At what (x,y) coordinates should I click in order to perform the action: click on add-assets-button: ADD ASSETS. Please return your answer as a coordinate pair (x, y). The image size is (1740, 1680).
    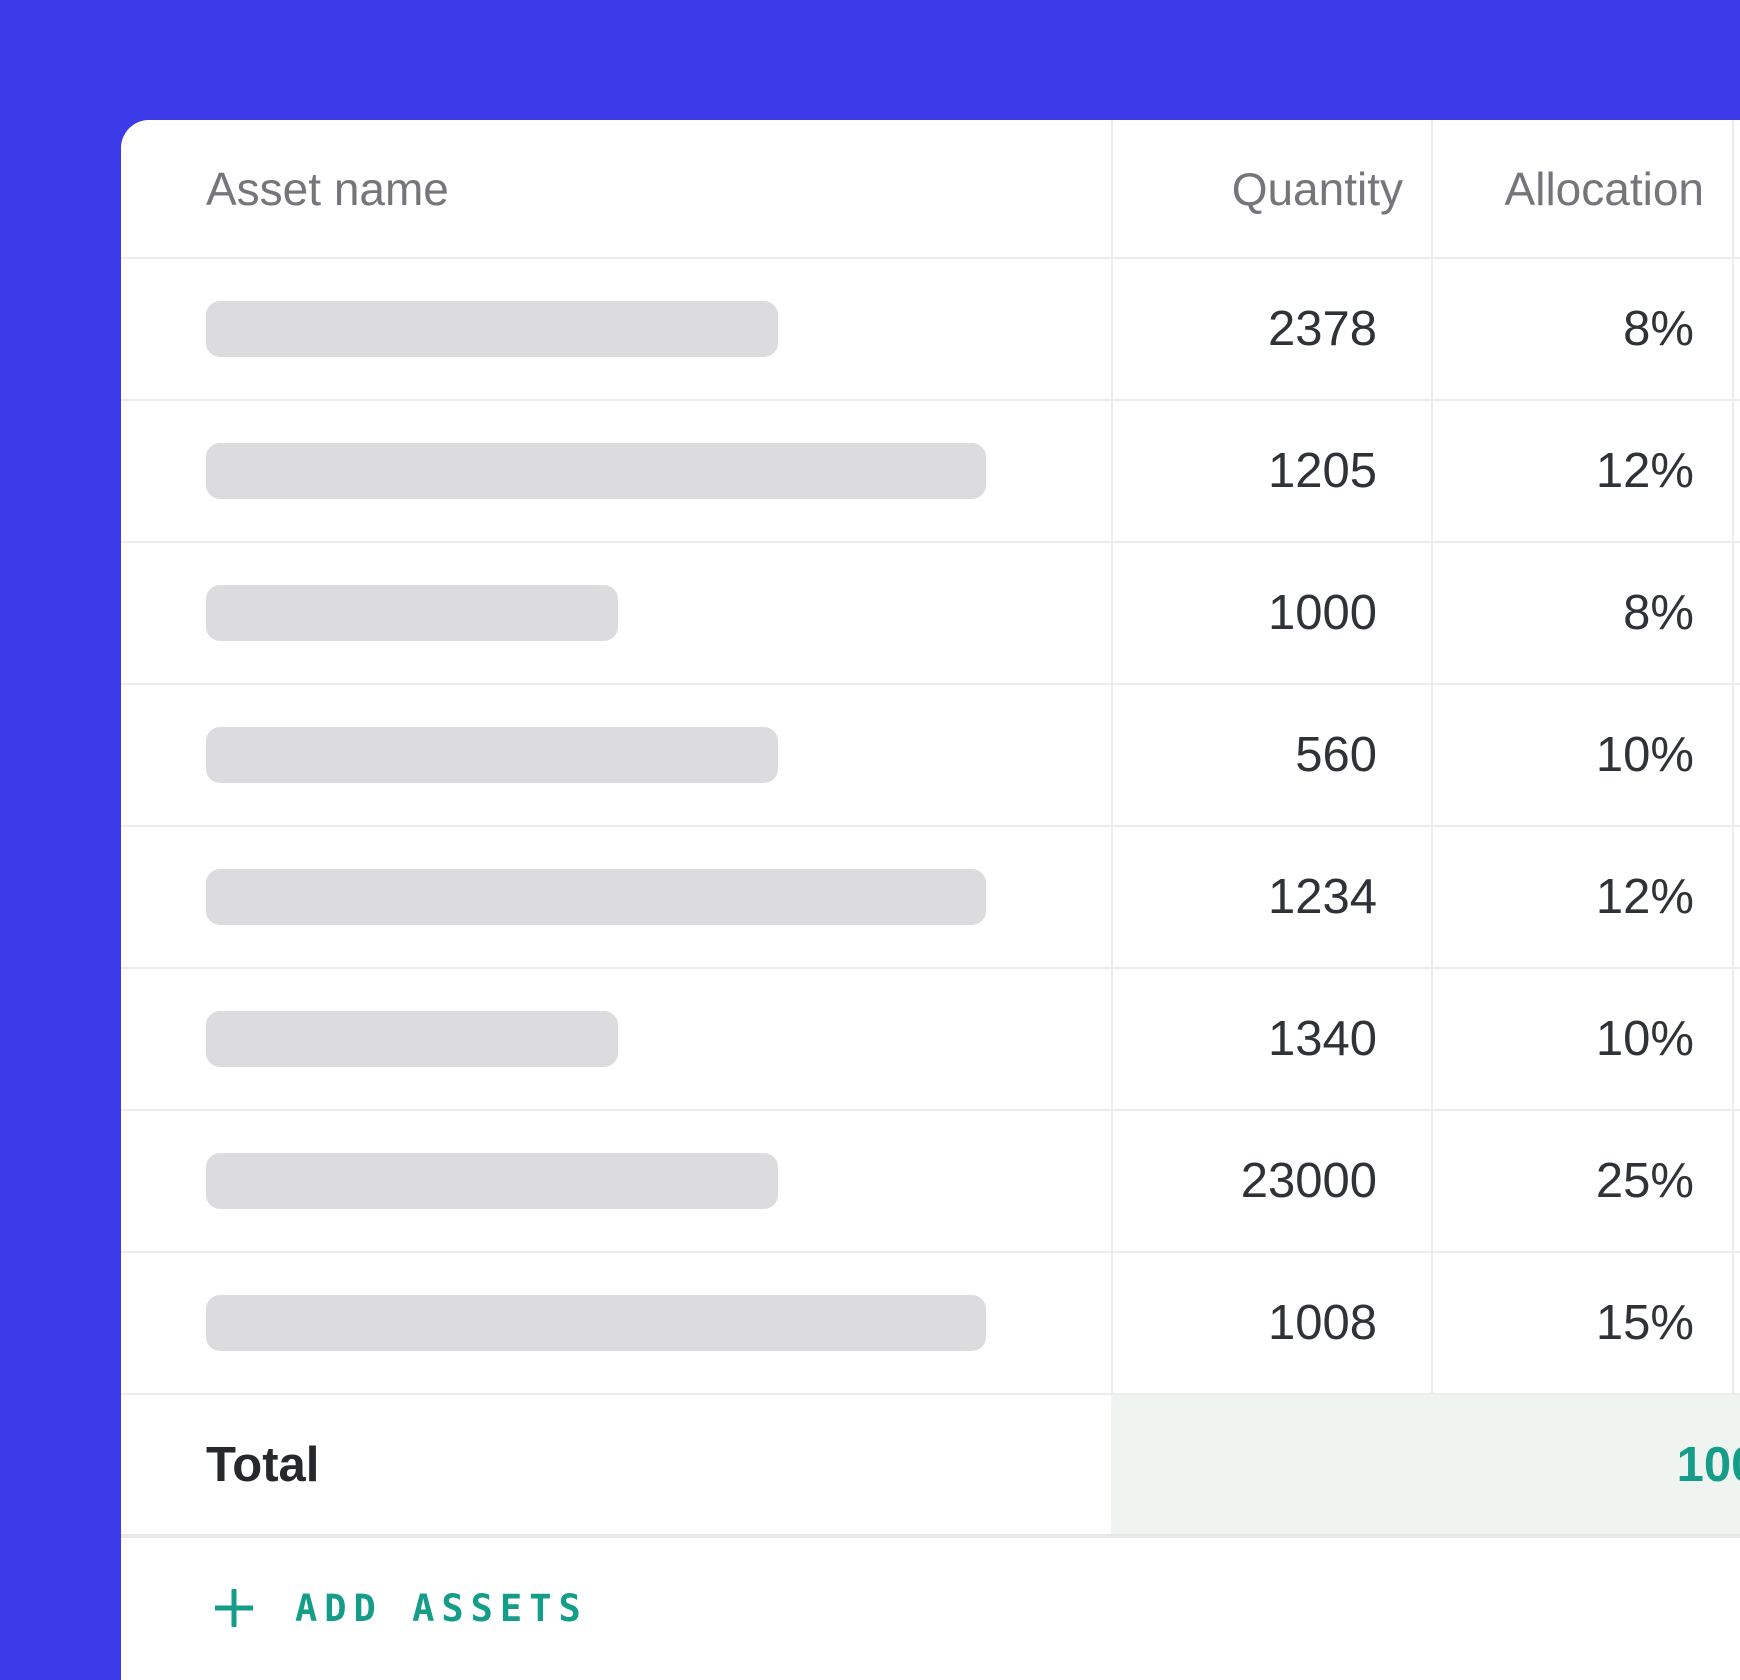
    Looking at the image, I should click on (400, 1608).